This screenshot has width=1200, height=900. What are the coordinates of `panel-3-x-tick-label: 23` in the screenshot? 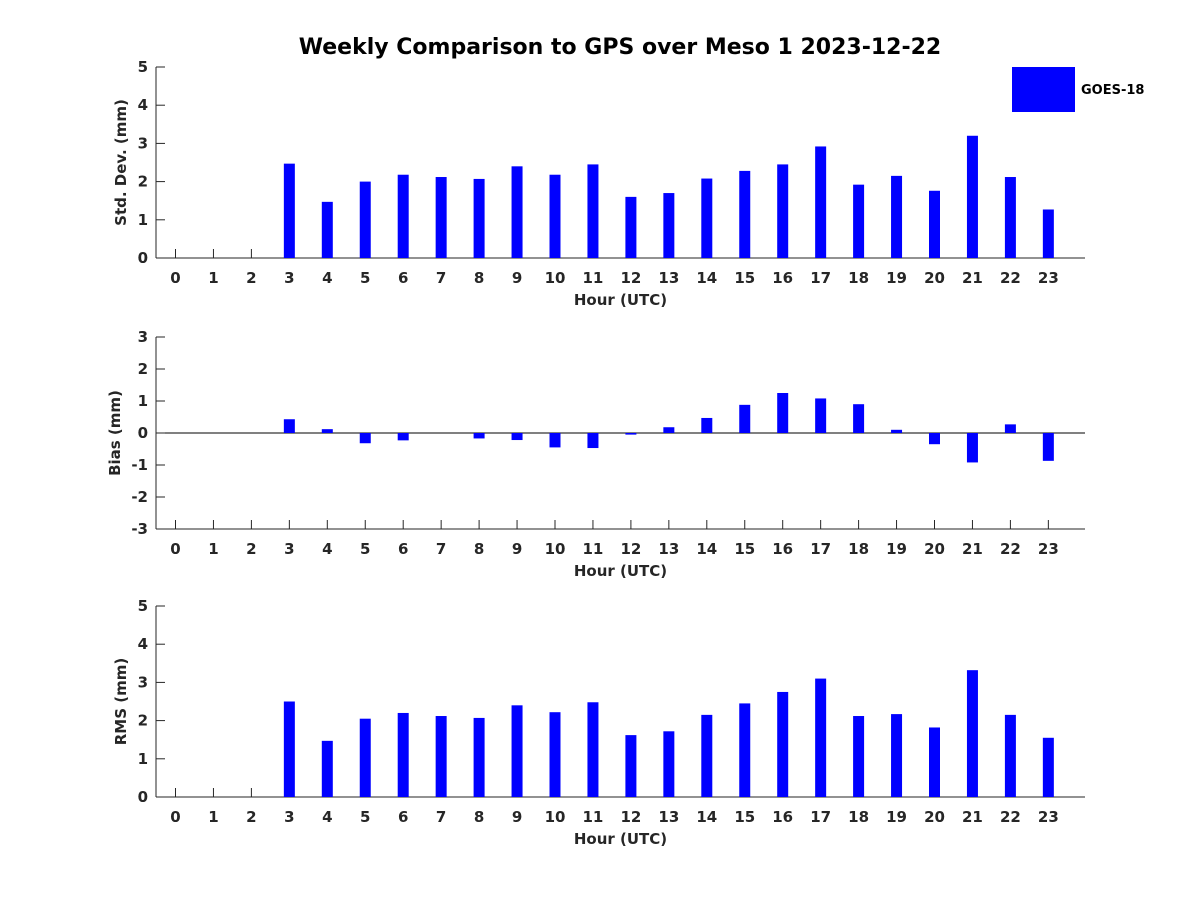 It's located at (1048, 817).